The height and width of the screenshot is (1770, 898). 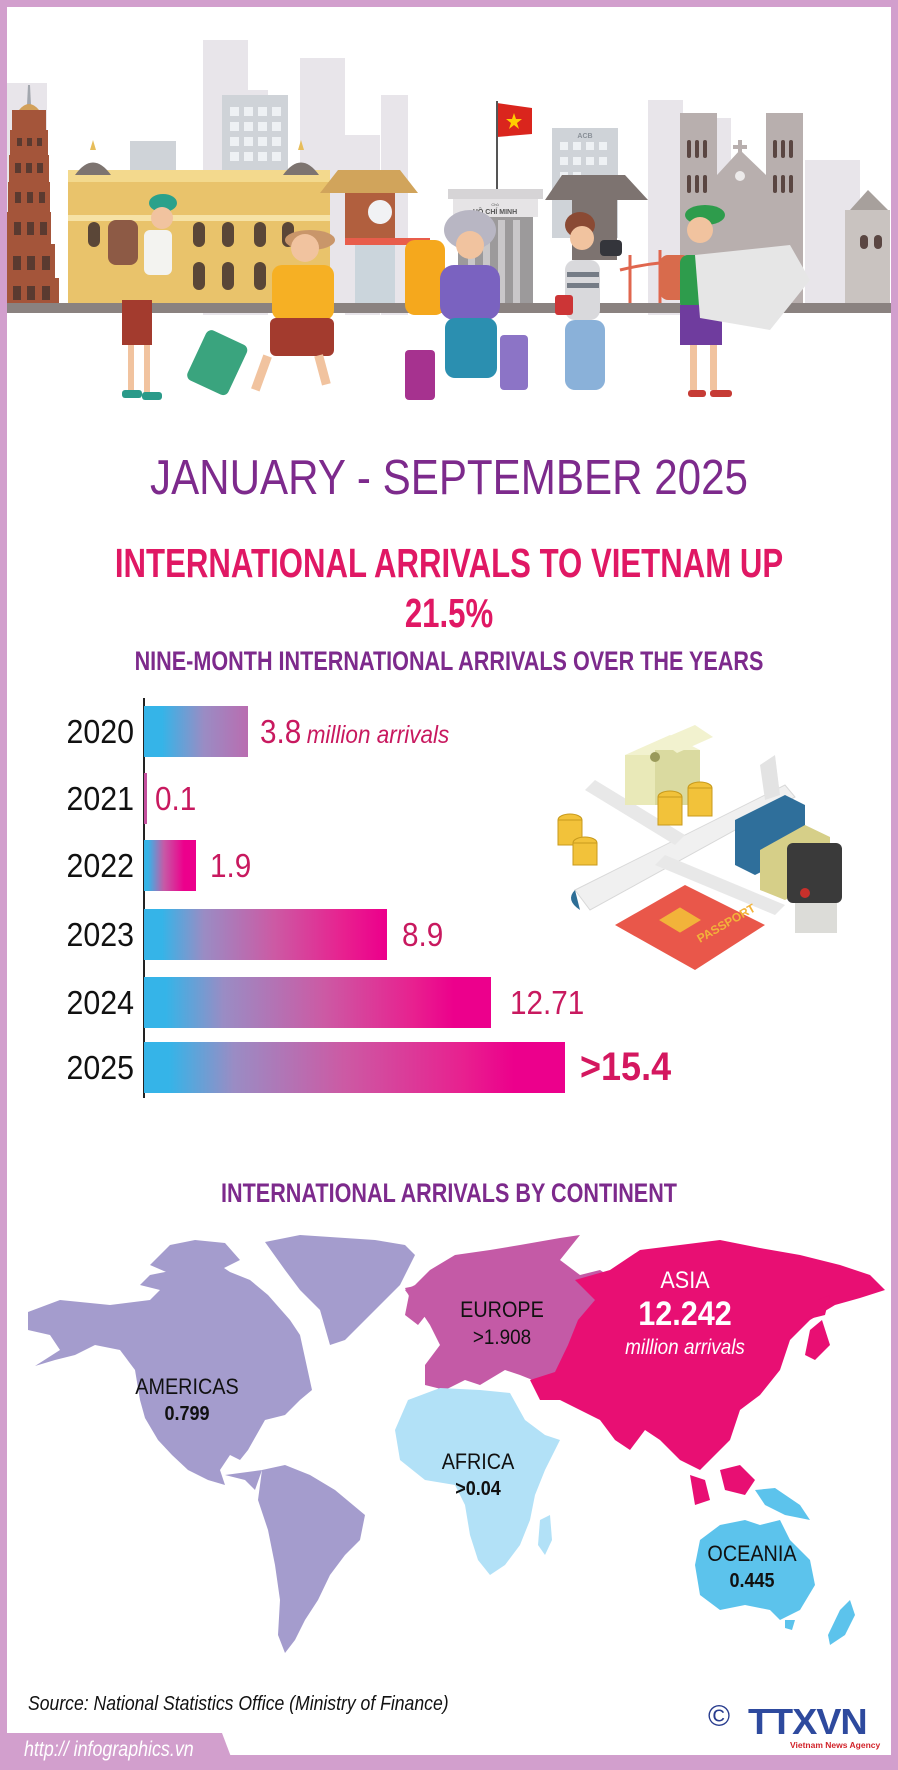 I want to click on value-label: >15.4, so click(x=626, y=1067).